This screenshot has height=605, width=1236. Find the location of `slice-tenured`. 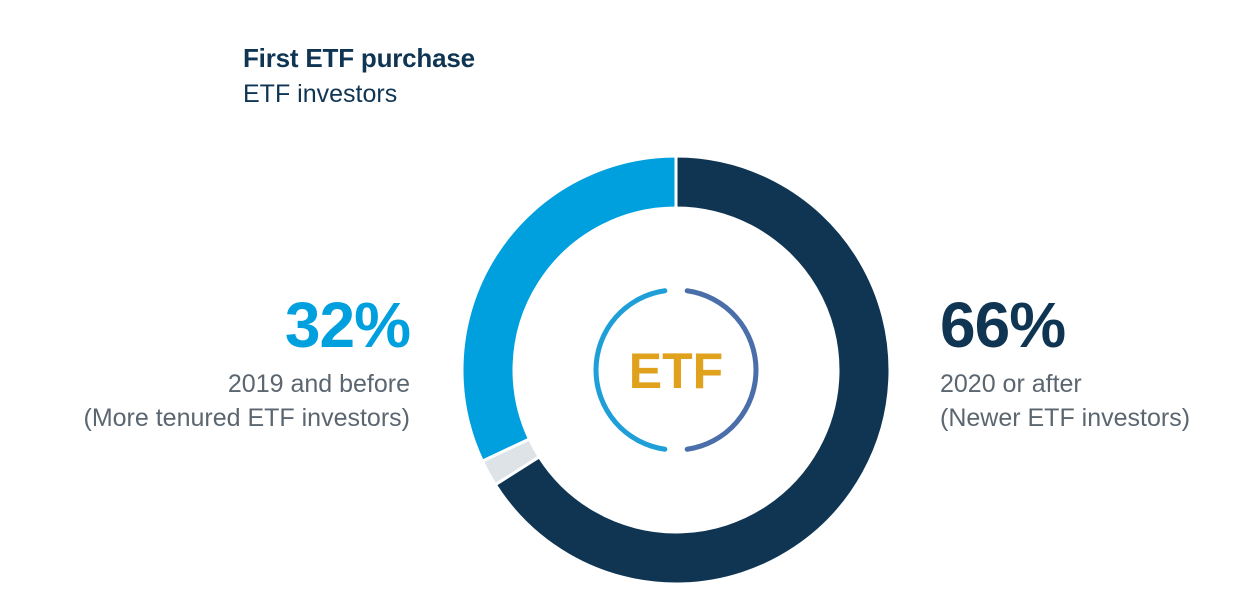

slice-tenured is located at coordinates (569, 309).